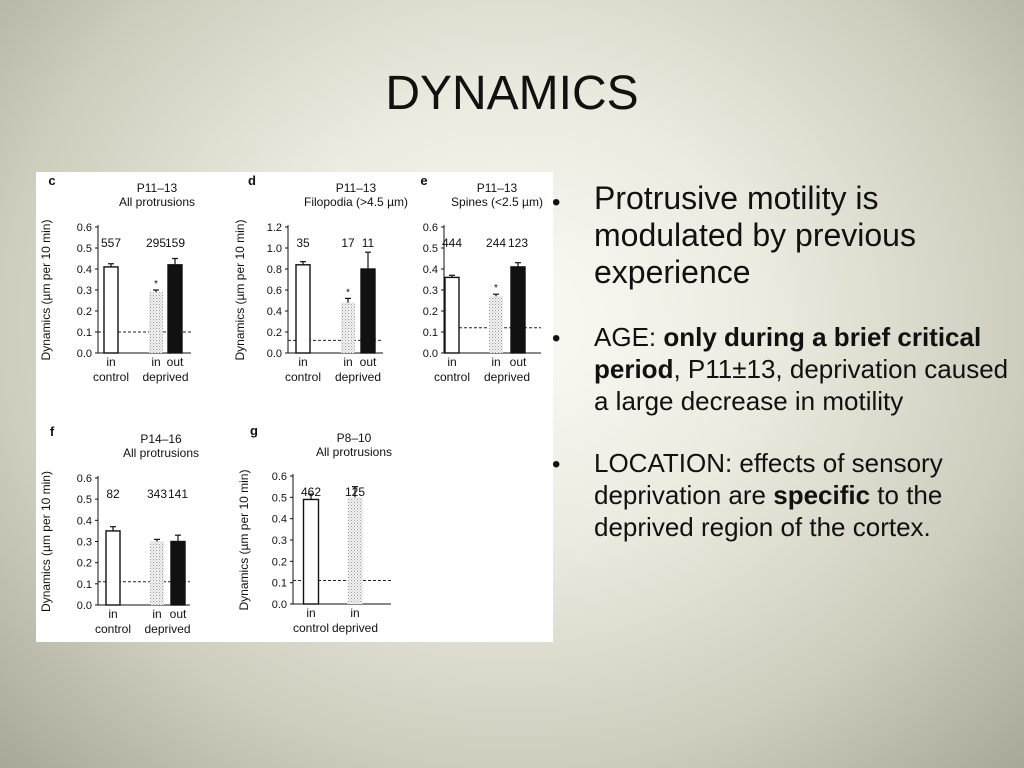 This screenshot has height=768, width=1024. I want to click on y-tick-label: 1.2, so click(274, 228).